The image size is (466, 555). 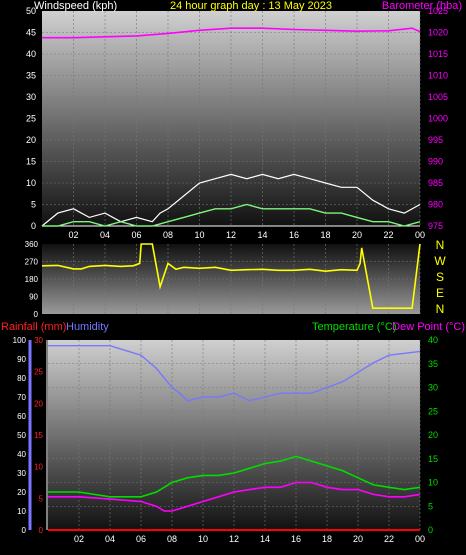 I want to click on barometer-axis-label: Barometer (hba), so click(x=422, y=6).